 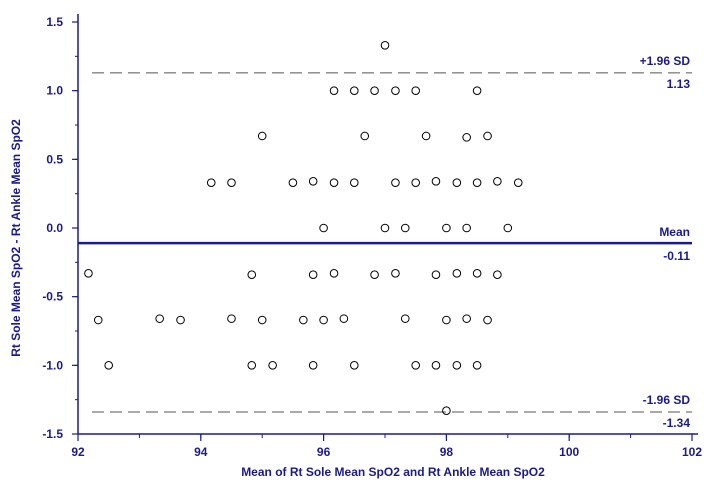 I want to click on x-tick-label: 98, so click(x=447, y=452).